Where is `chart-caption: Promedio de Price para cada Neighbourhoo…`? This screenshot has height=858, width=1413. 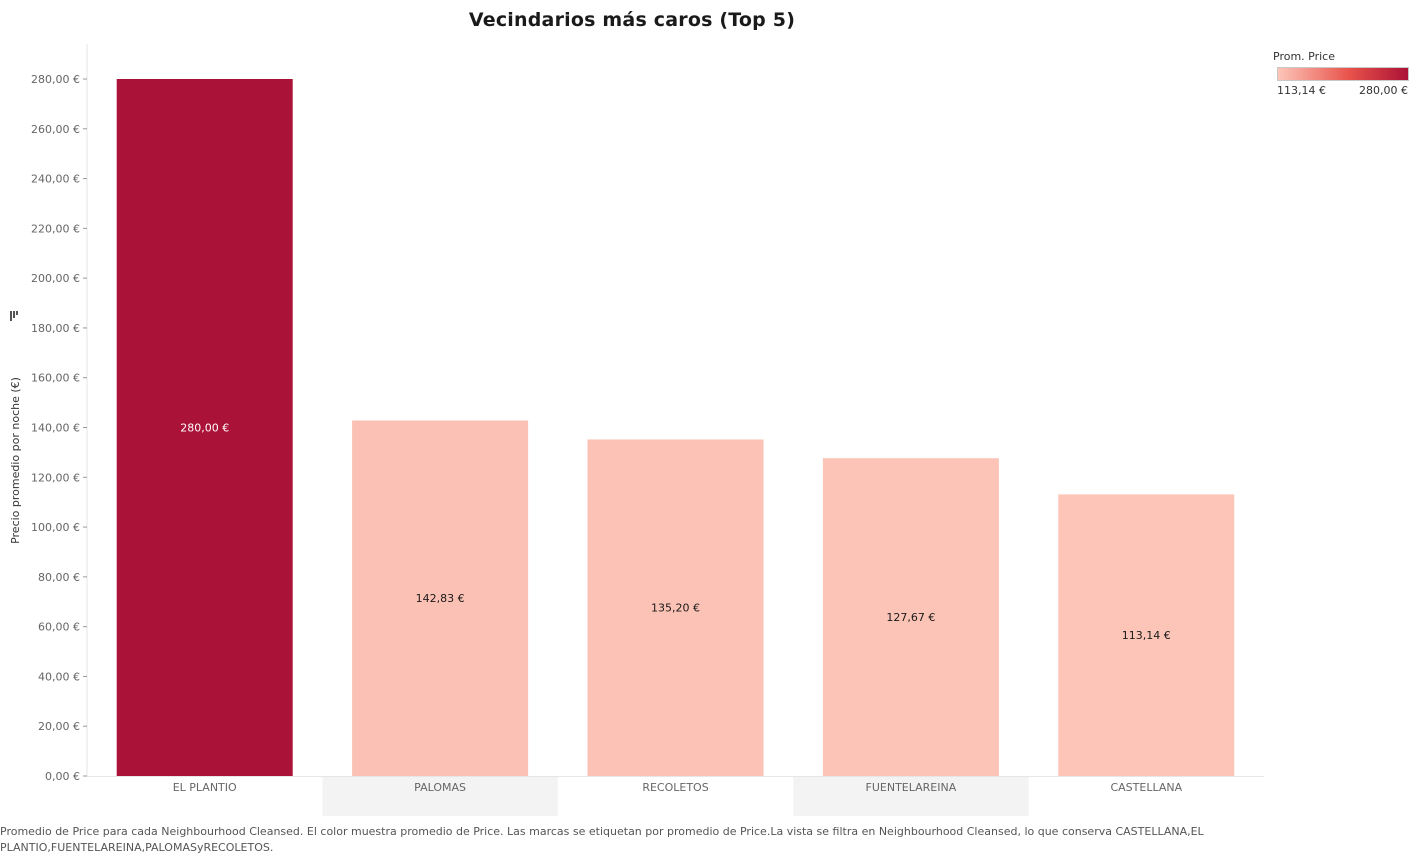 chart-caption: Promedio de Price para cada Neighbourhoo… is located at coordinates (602, 839).